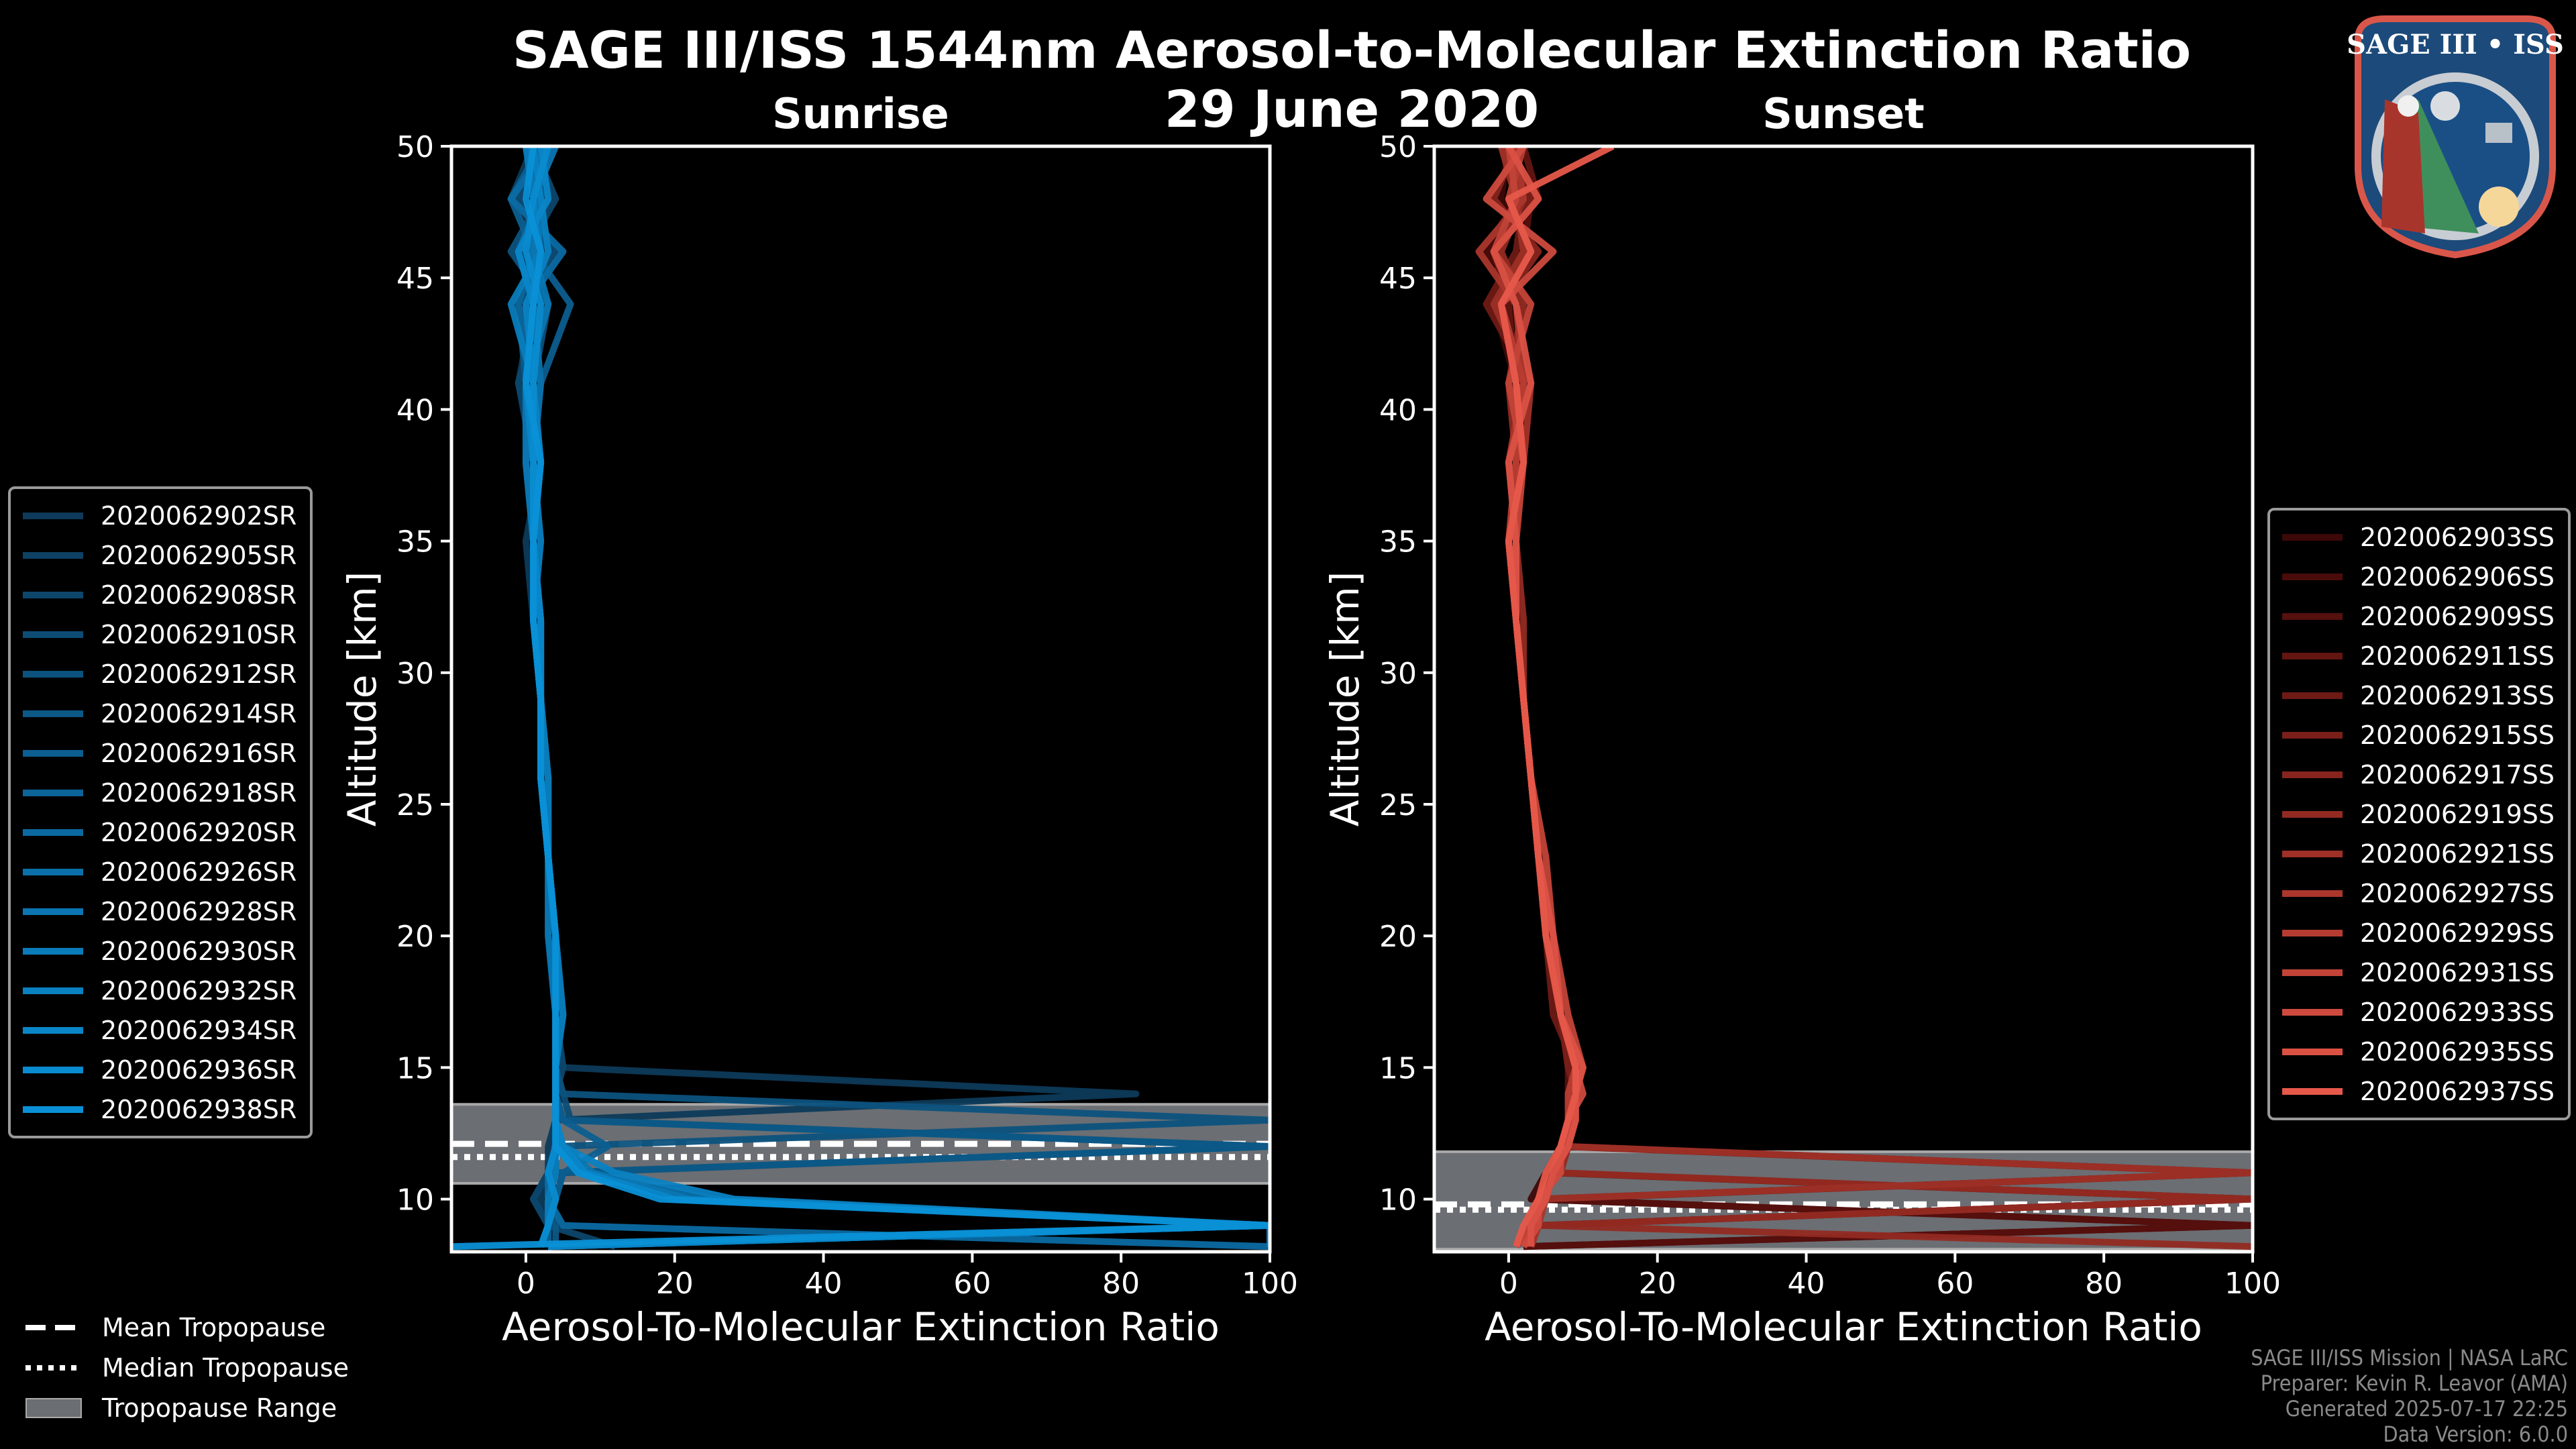 The width and height of the screenshot is (2576, 1449). I want to click on legend-label: 2020062928SR, so click(199, 911).